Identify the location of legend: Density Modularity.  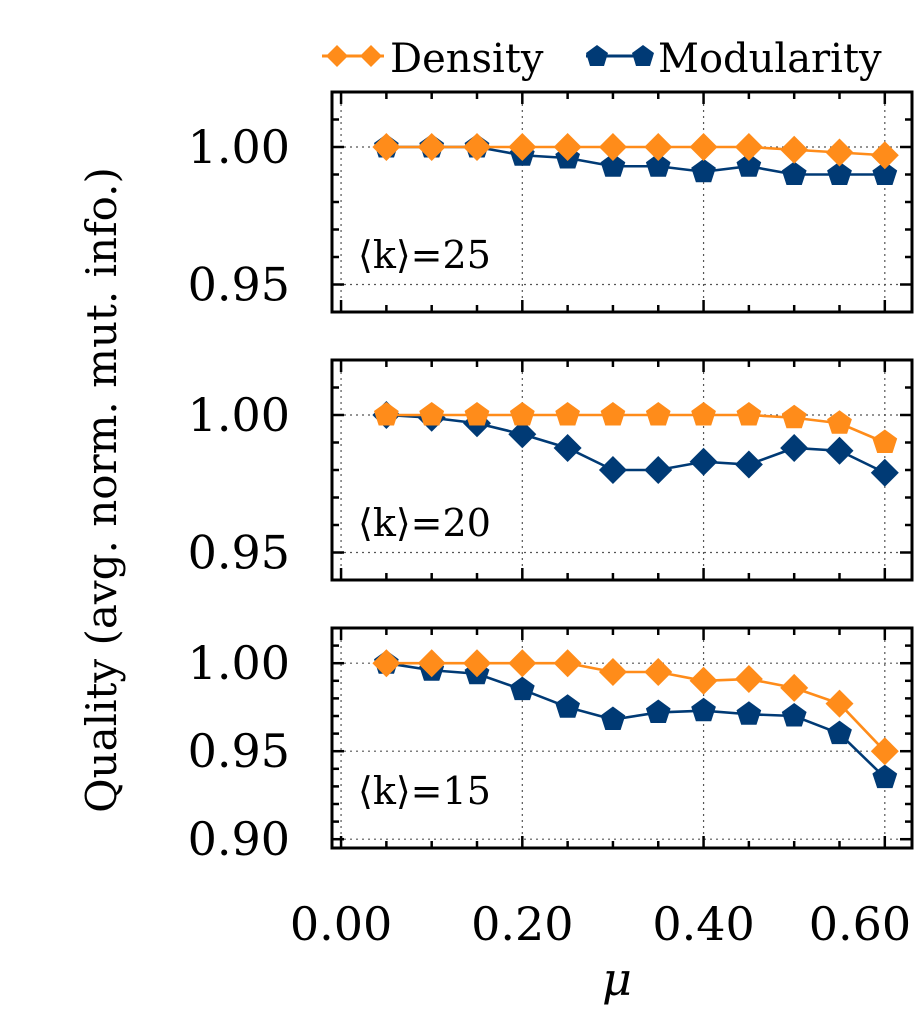
(602, 59).